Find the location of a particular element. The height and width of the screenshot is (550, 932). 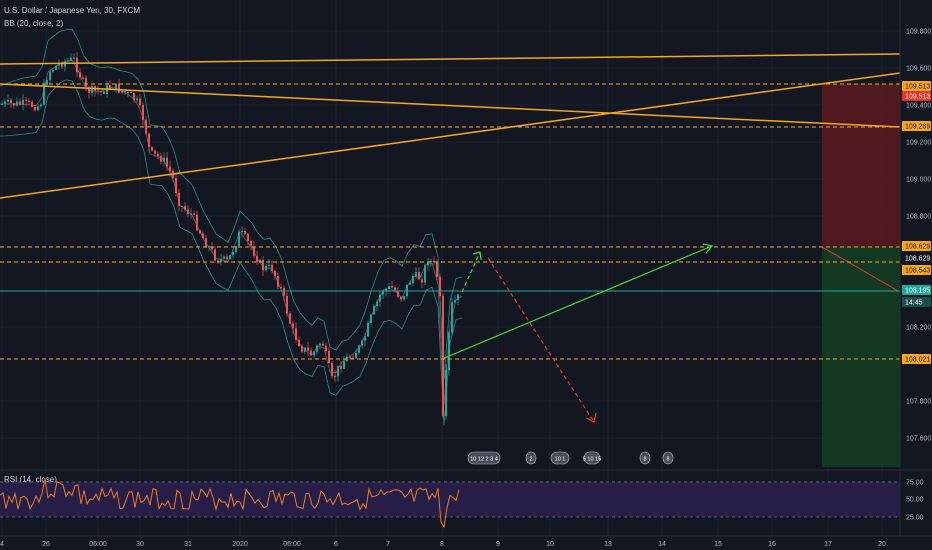

price-tick-label: 108.800 is located at coordinates (918, 217).